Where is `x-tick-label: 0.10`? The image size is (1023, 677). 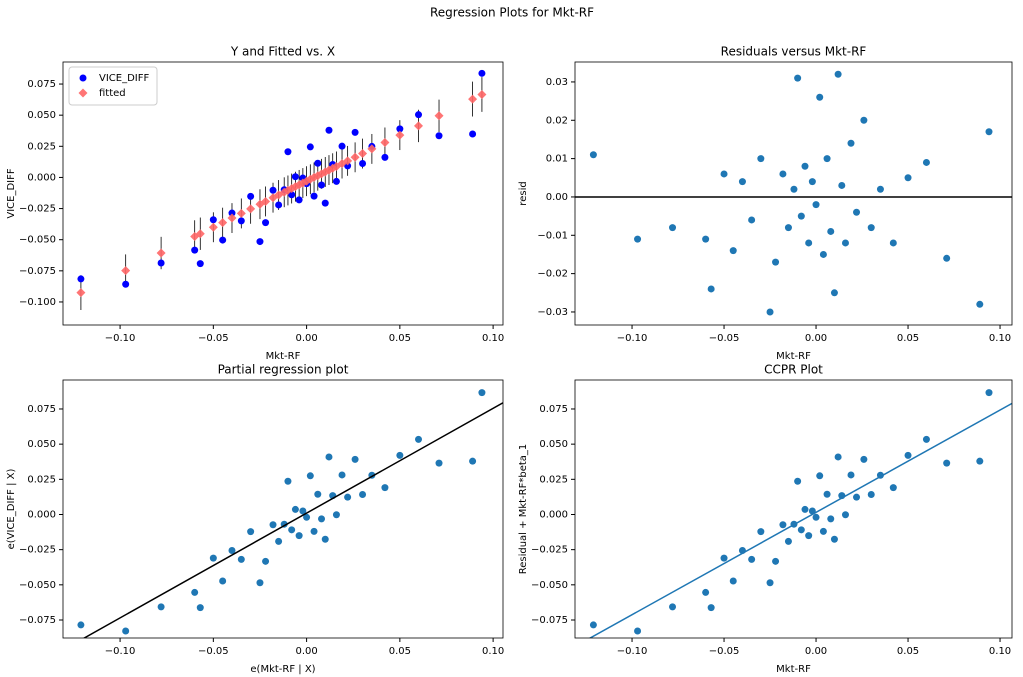
x-tick-label: 0.10 is located at coordinates (493, 651).